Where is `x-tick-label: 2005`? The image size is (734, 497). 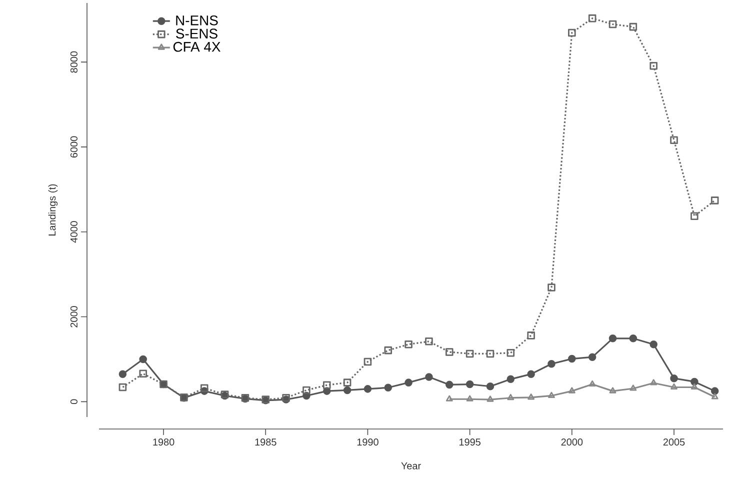
x-tick-label: 2005 is located at coordinates (674, 442).